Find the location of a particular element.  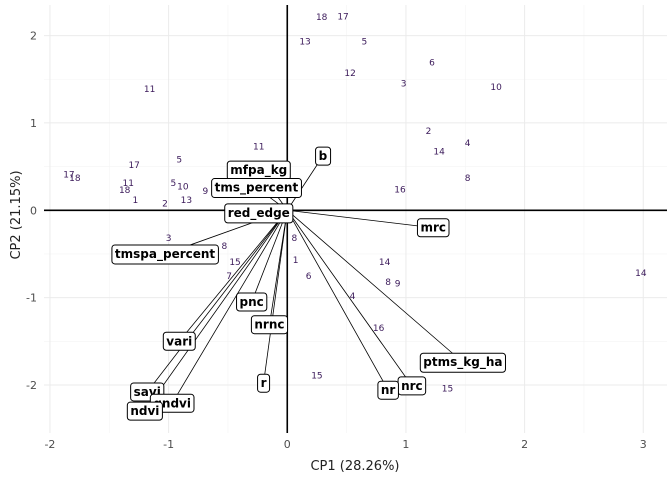

observation-label: 7 is located at coordinates (229, 277).